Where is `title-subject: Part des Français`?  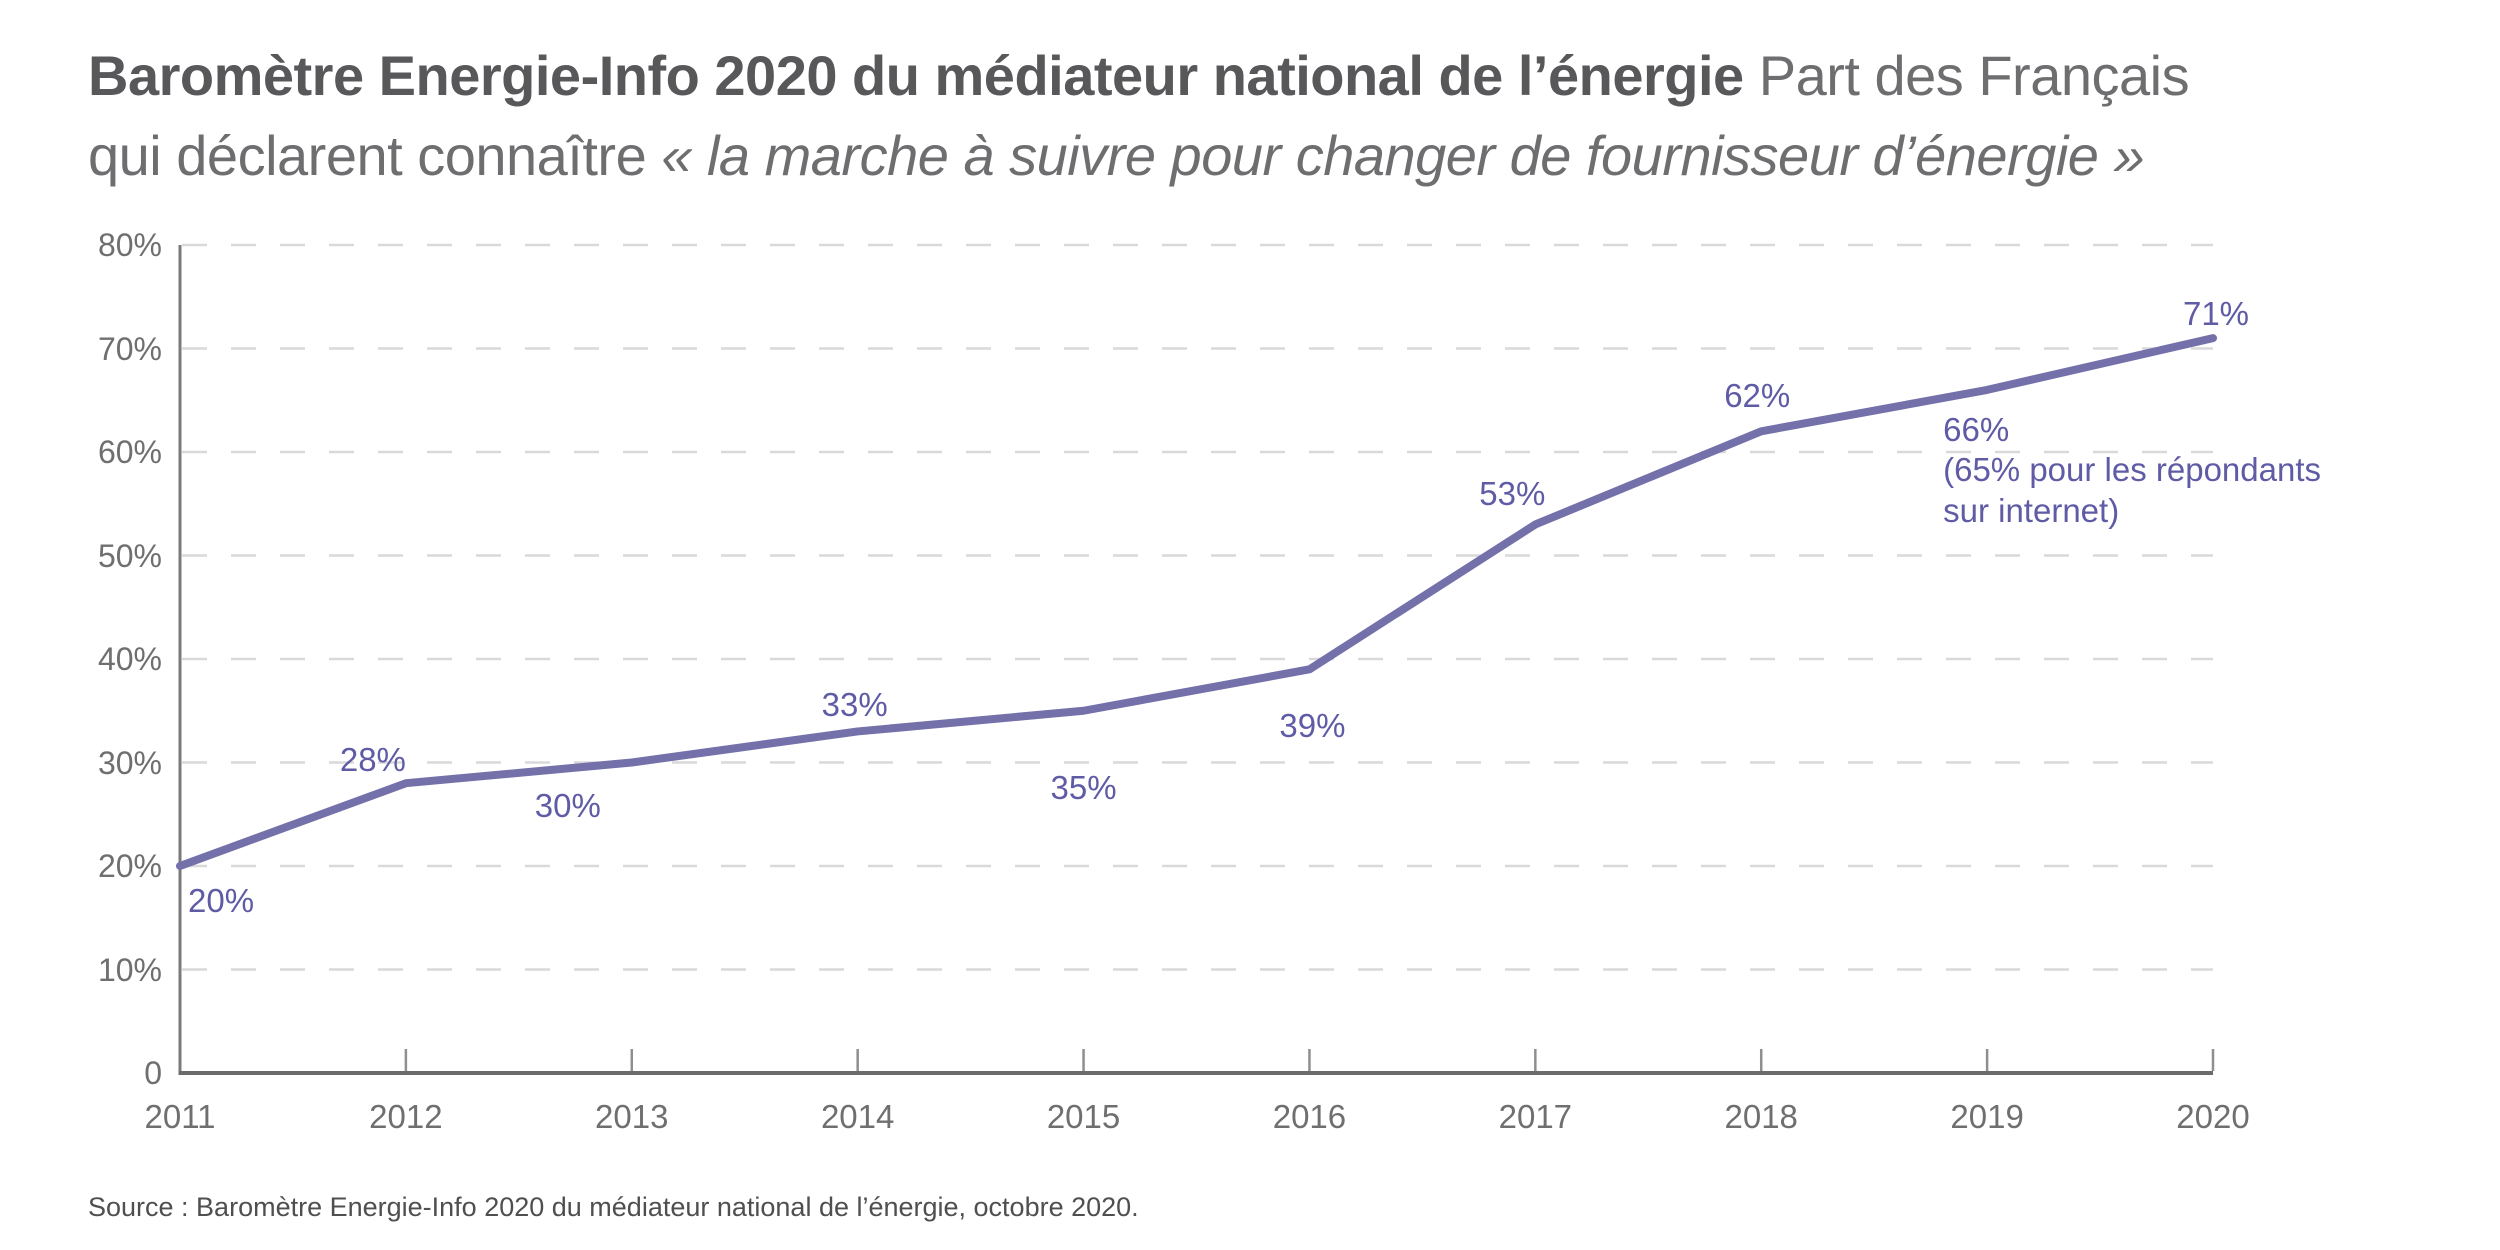 title-subject: Part des Français is located at coordinates (1974, 75).